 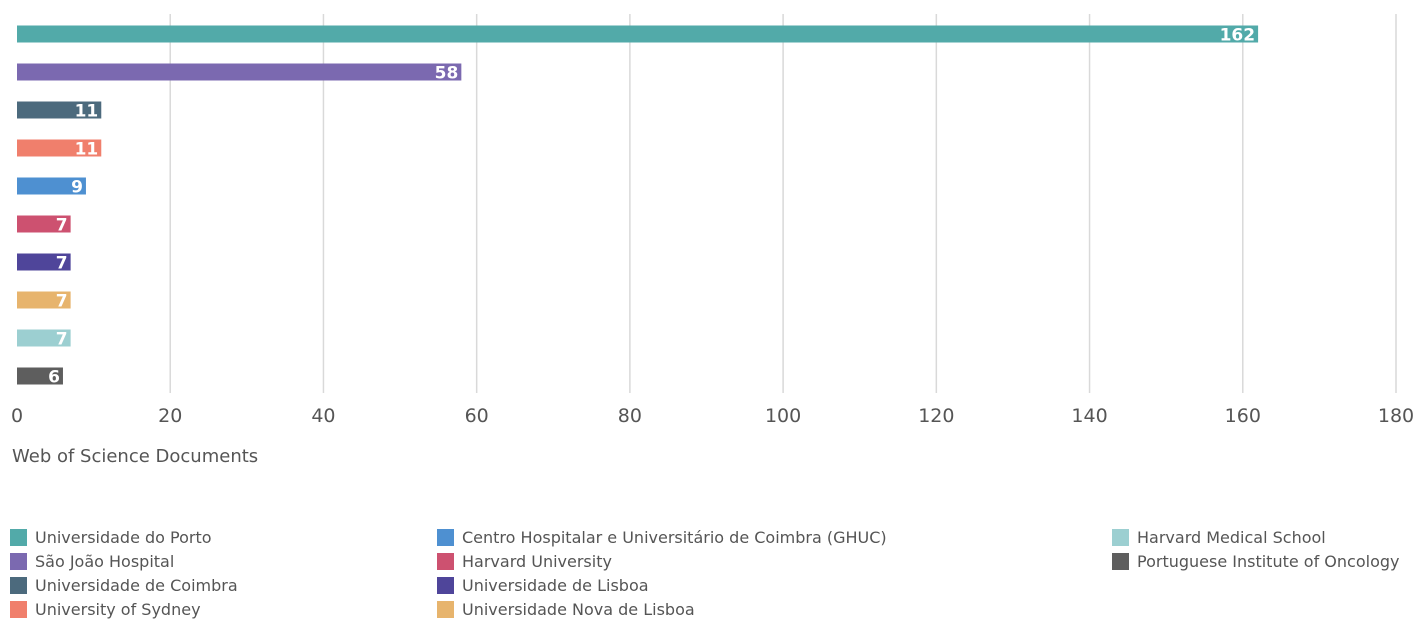 What do you see at coordinates (1268, 561) in the screenshot?
I see `legend-label: Portuguese Institute of Oncology` at bounding box center [1268, 561].